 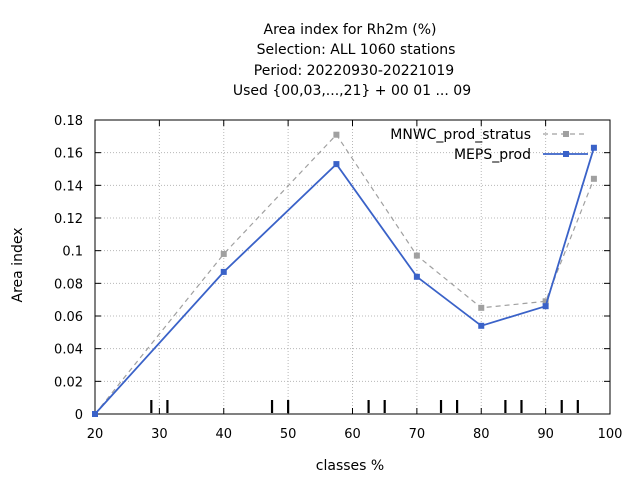 What do you see at coordinates (350, 466) in the screenshot?
I see `x-axis-label: classes %` at bounding box center [350, 466].